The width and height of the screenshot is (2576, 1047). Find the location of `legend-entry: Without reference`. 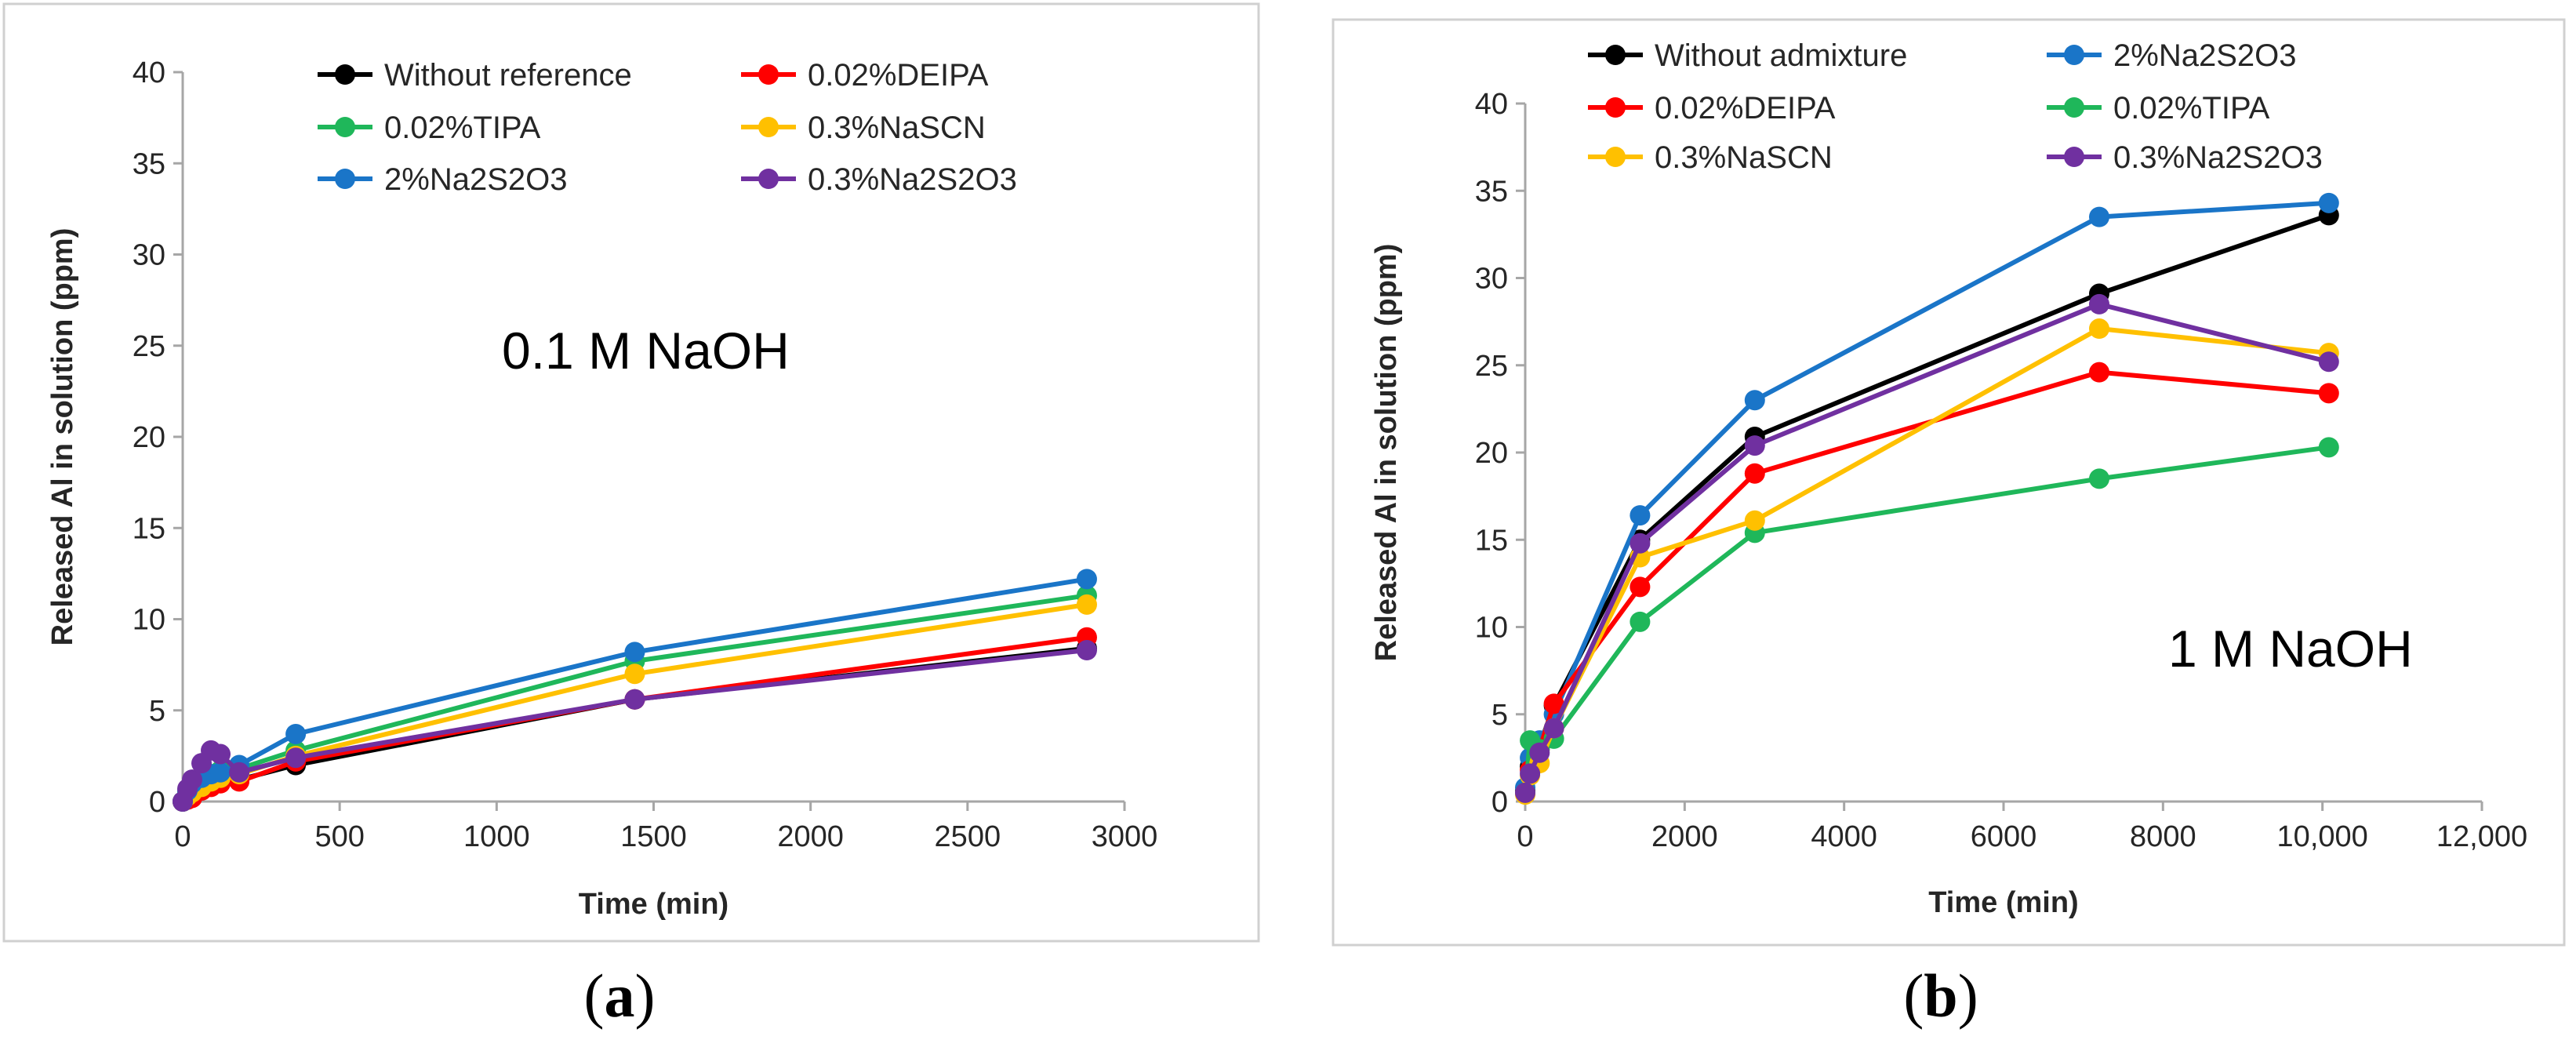

legend-entry: Without reference is located at coordinates (475, 75).